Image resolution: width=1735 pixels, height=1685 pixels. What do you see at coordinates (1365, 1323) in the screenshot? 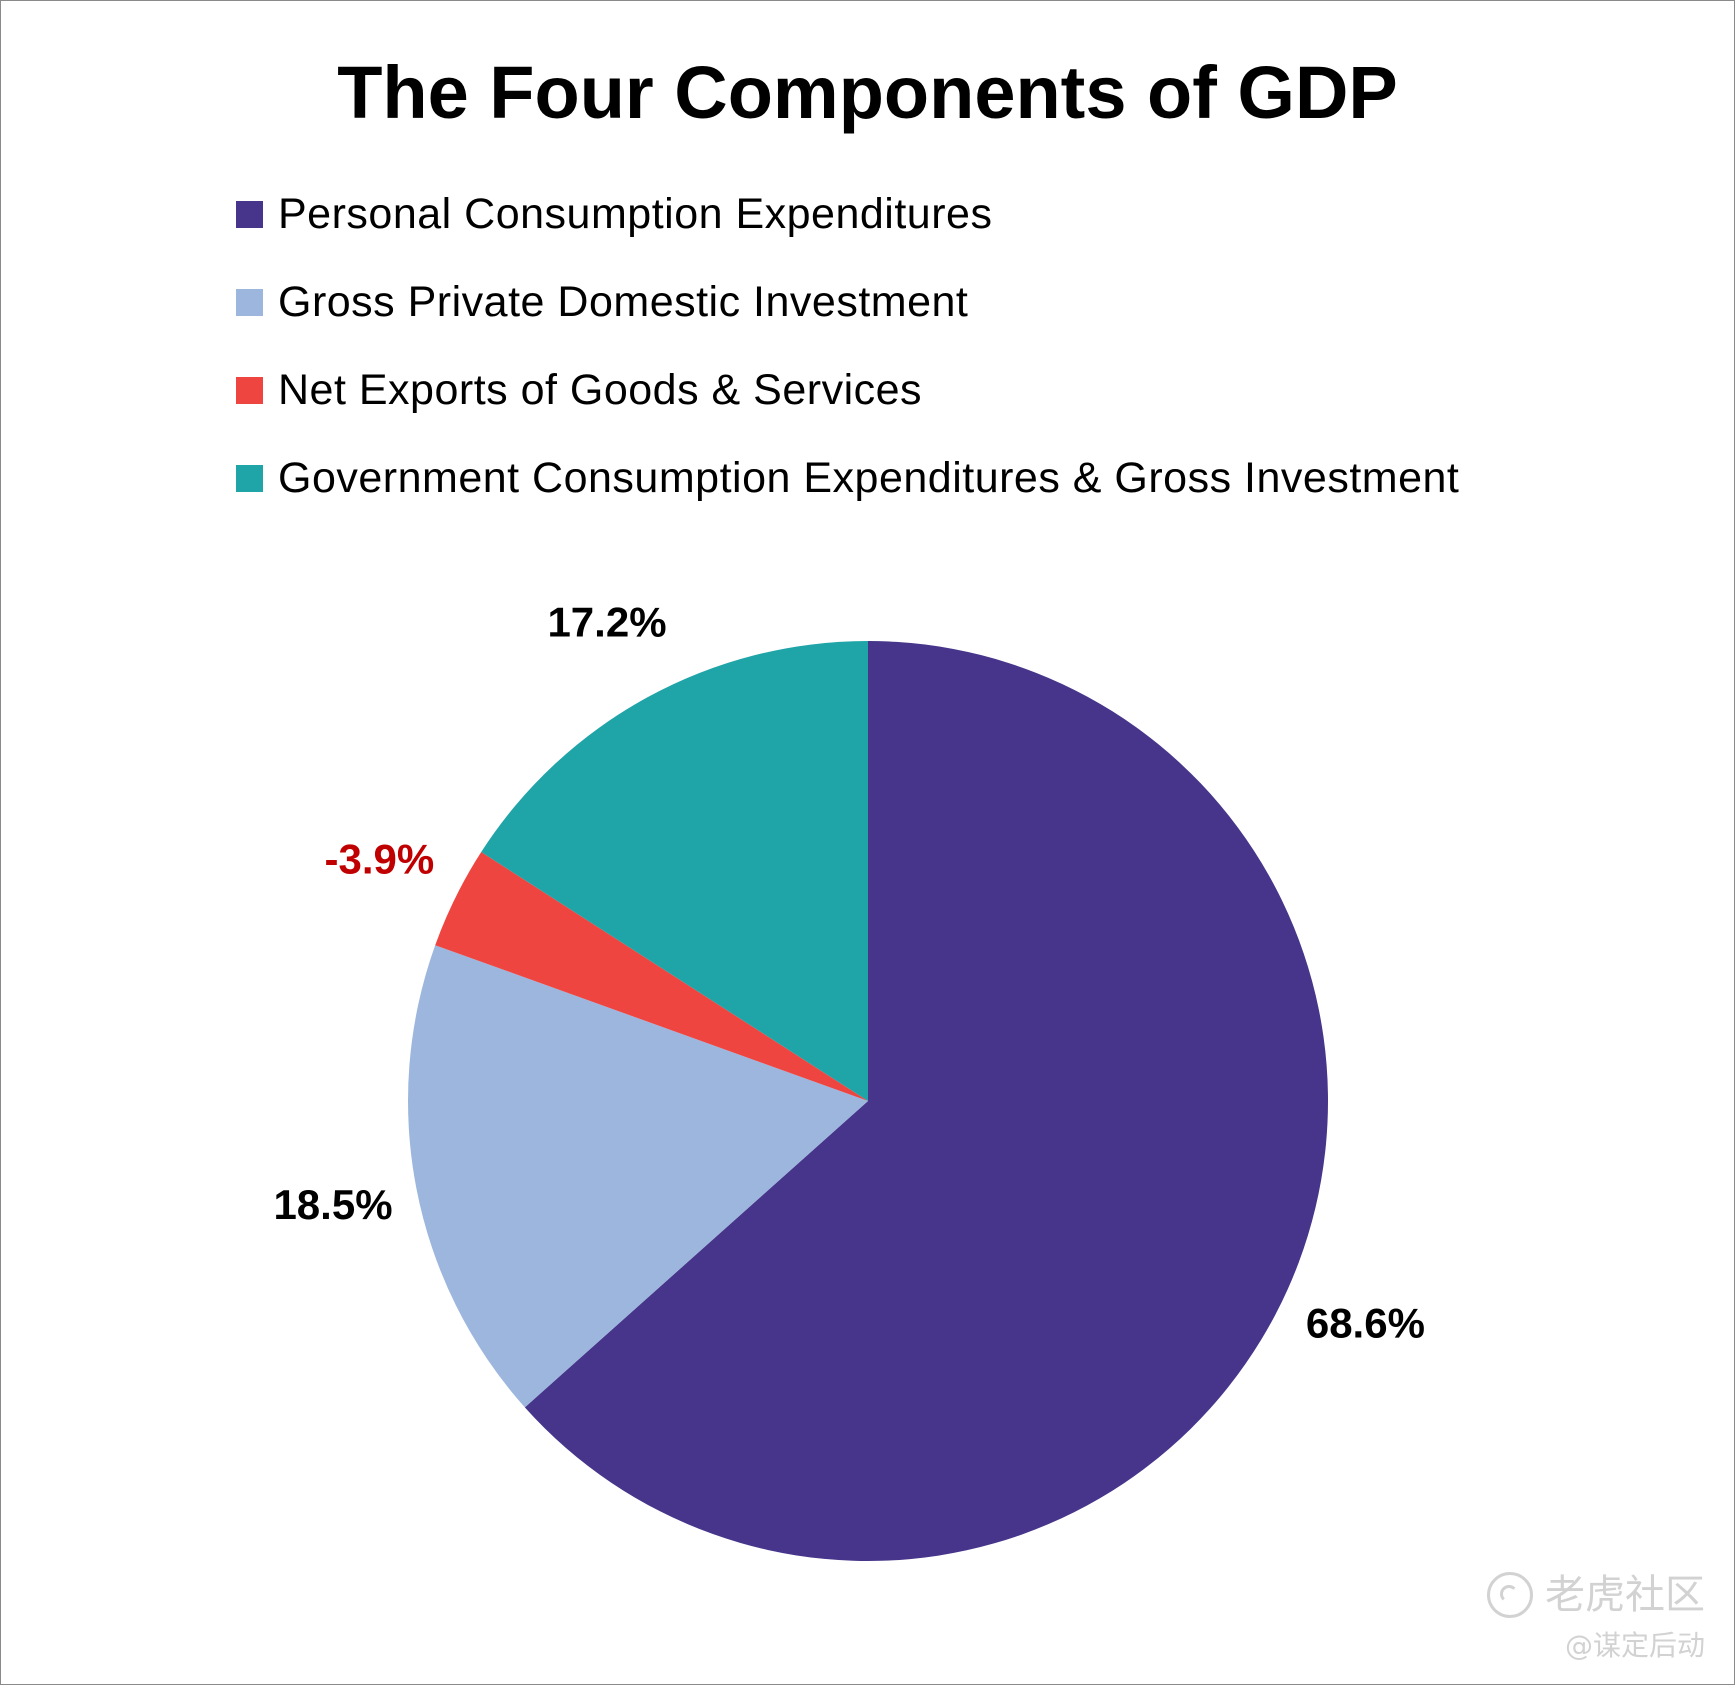
I see `slice-label-personal-consumption: 68.6%` at bounding box center [1365, 1323].